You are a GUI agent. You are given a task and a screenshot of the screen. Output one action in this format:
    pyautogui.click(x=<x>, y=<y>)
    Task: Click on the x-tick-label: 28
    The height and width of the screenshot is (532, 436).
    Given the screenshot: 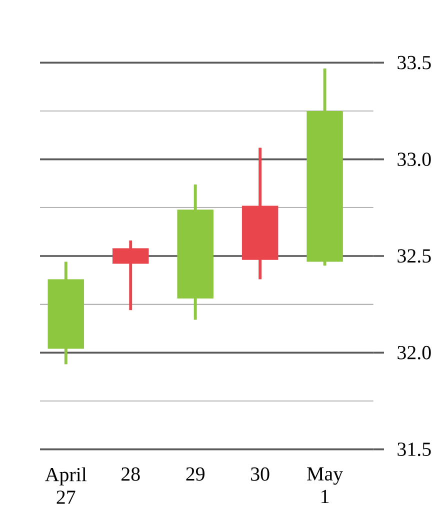 What is the action you would take?
    pyautogui.click(x=131, y=474)
    